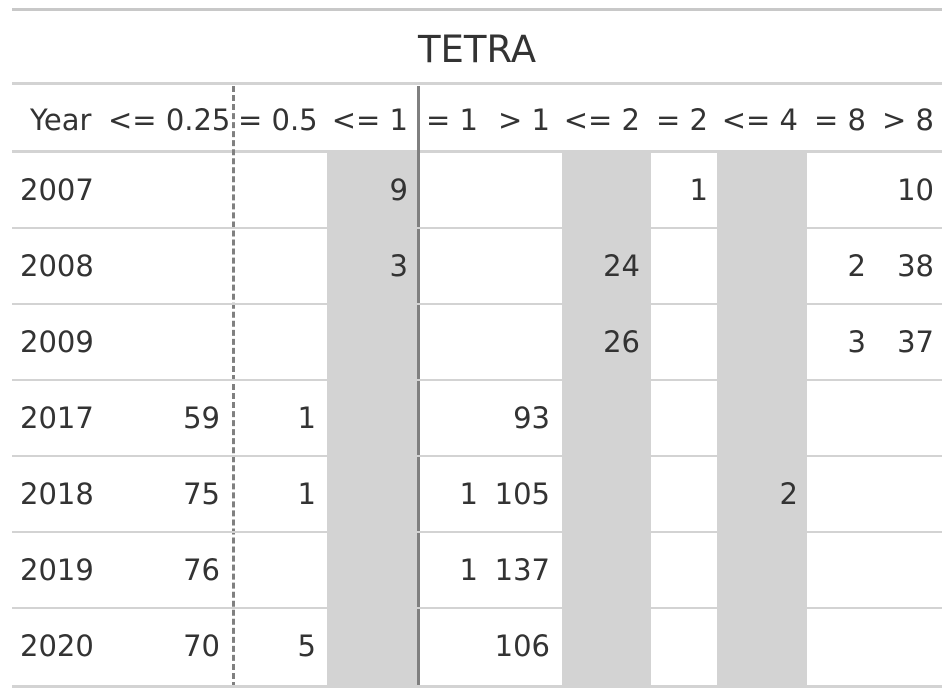 Image resolution: width=952 pixels, height=696 pixels. I want to click on title-bottom-rule, so click(477, 83).